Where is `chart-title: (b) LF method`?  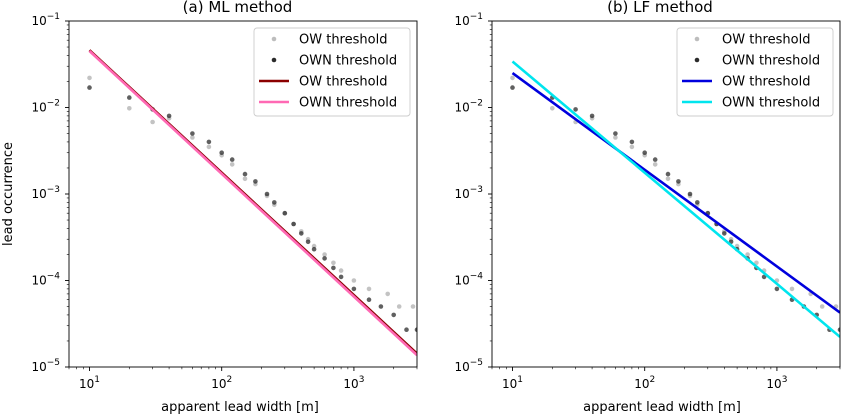
chart-title: (b) LF method is located at coordinates (660, 8).